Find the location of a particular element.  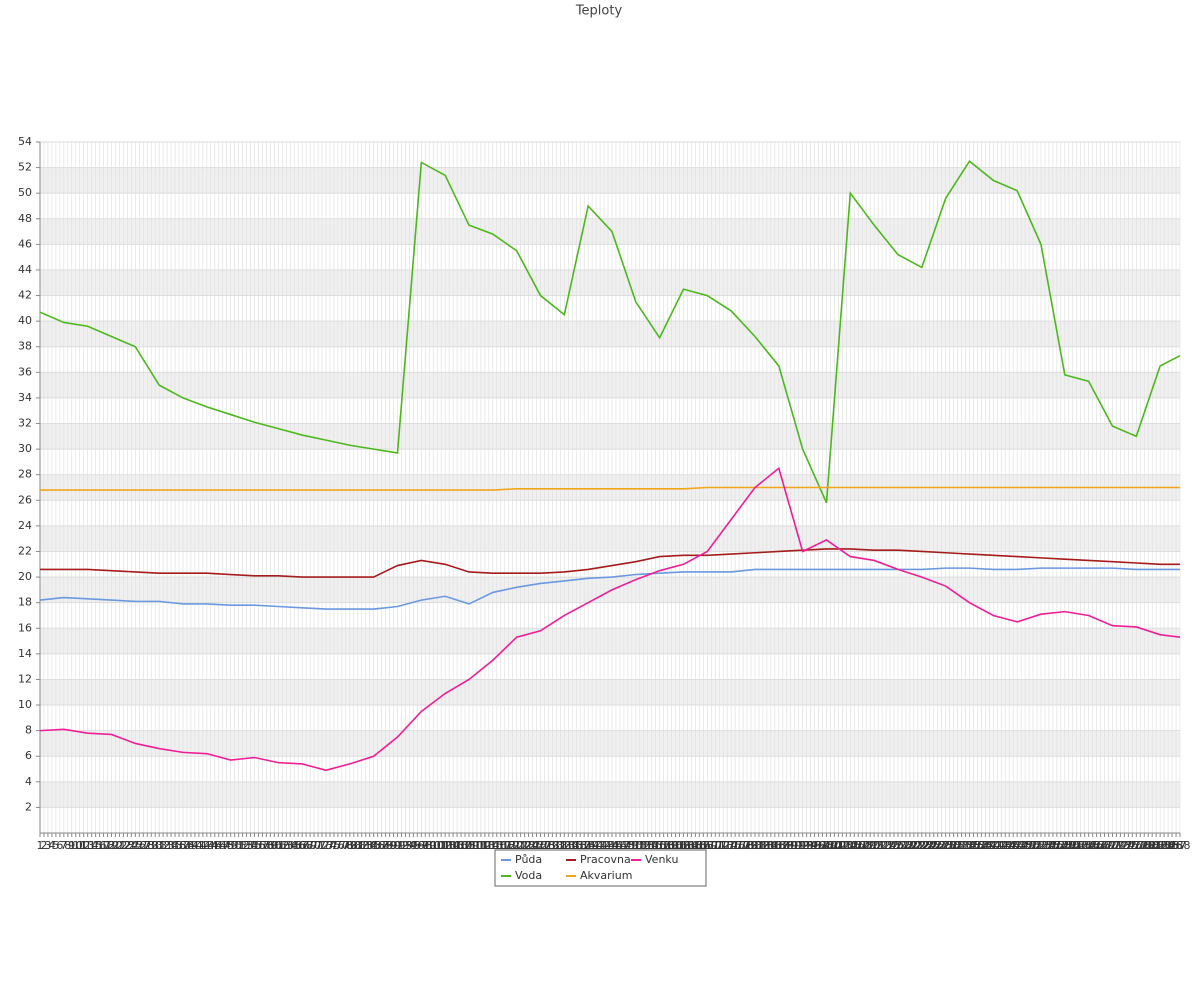

x-tick-label: 38 is located at coordinates (187, 845).